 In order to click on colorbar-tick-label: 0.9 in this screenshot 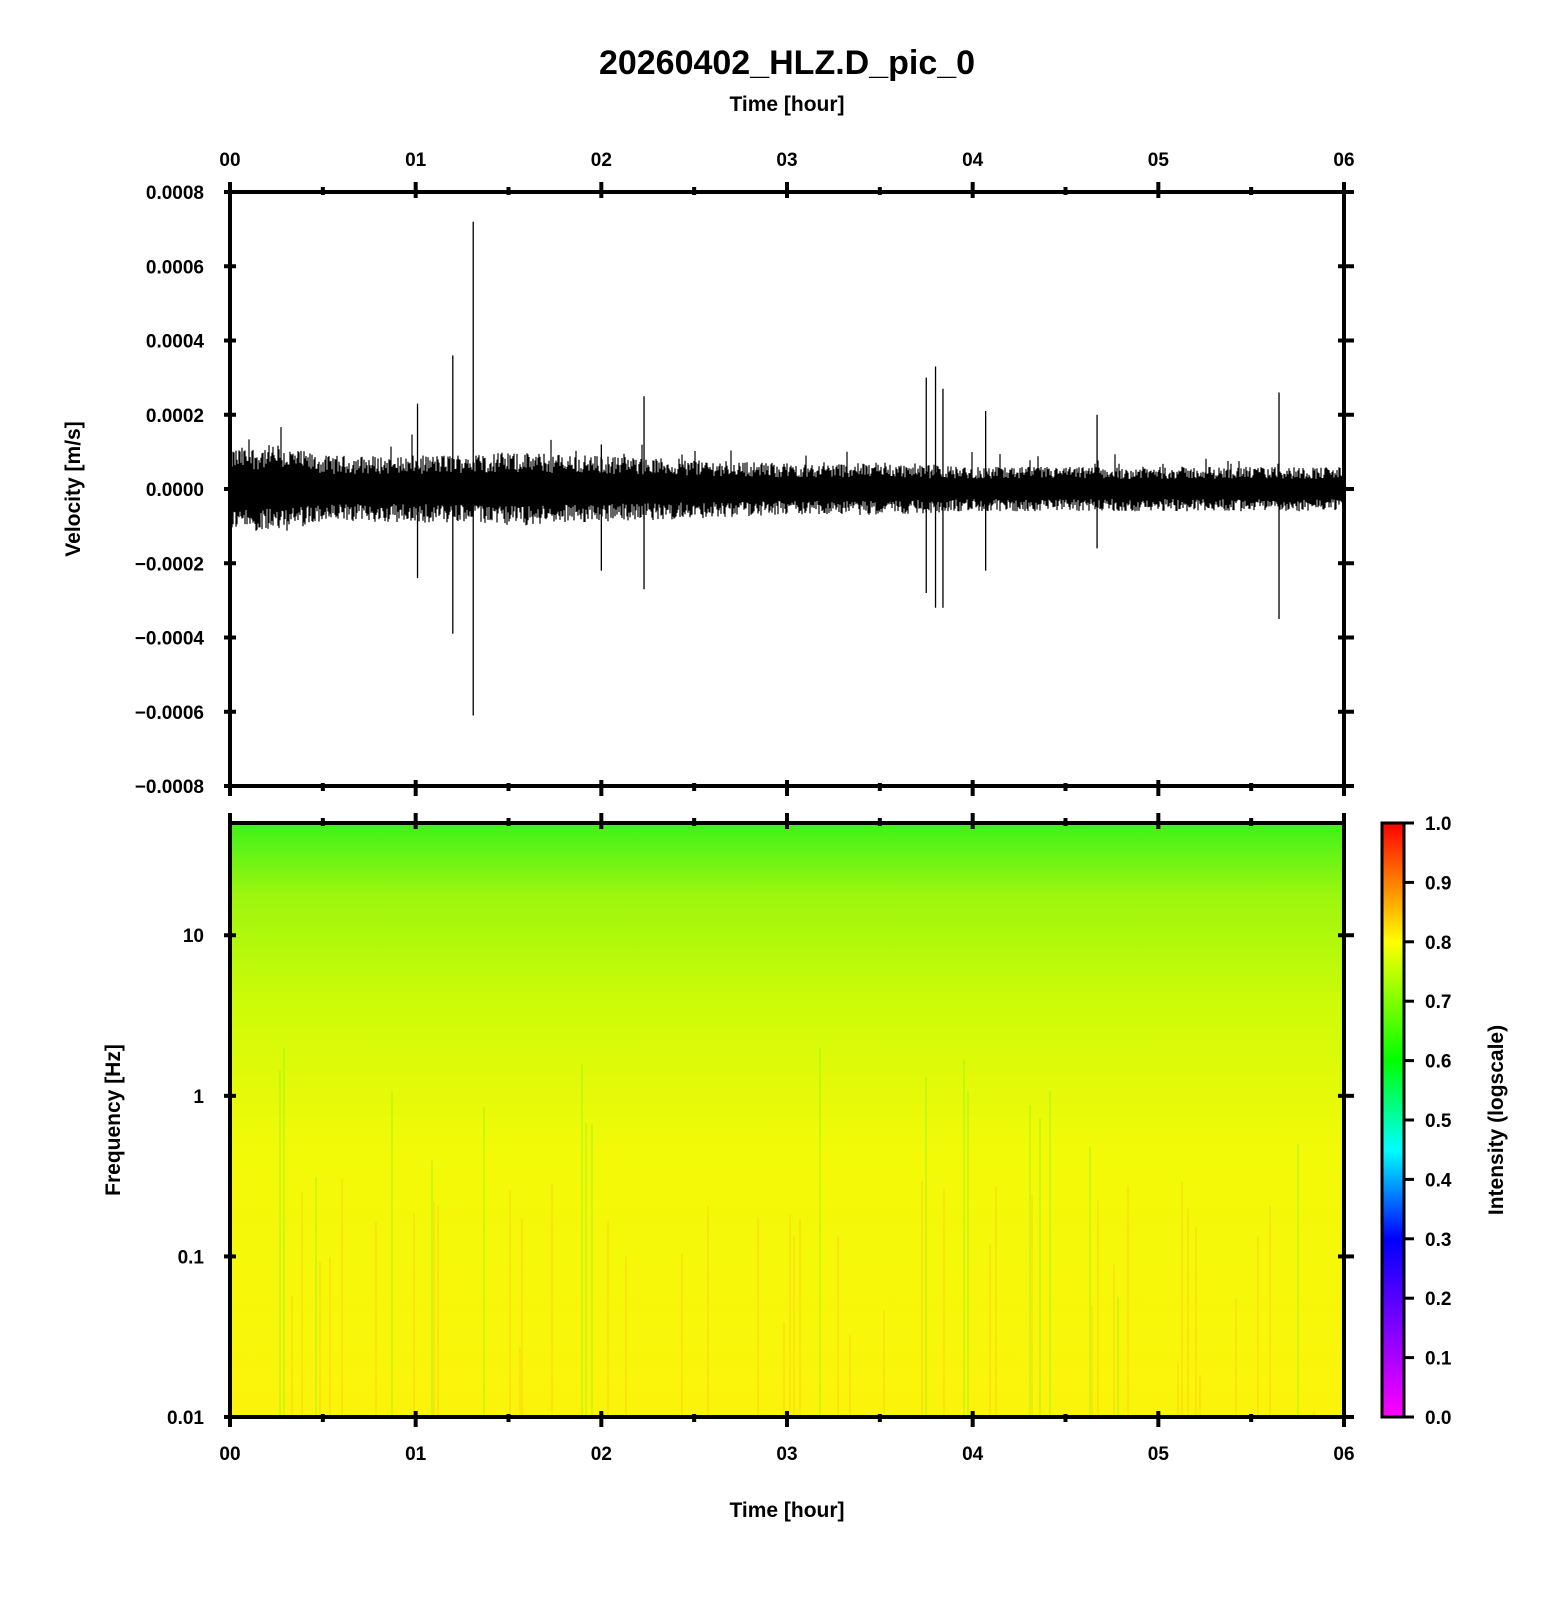, I will do `click(1438, 883)`.